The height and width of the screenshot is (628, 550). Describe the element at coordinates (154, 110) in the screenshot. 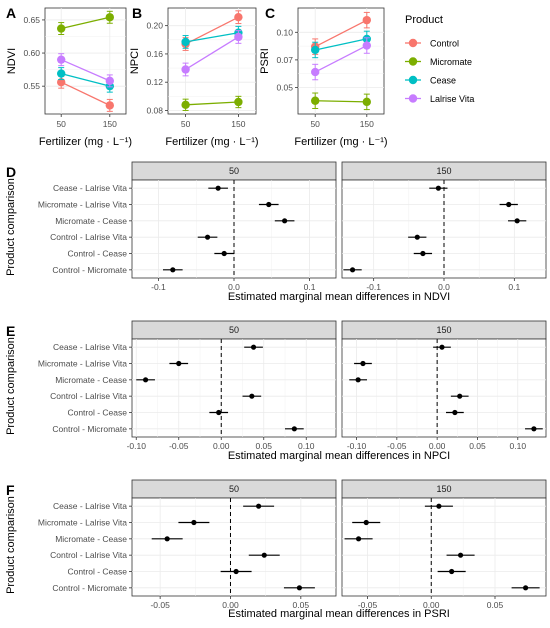

I see `y-tick-label: 0.08` at that location.